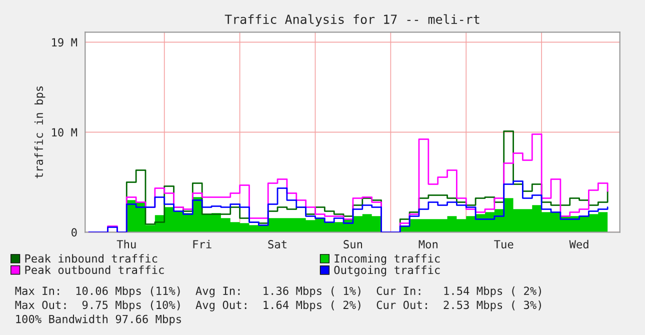  What do you see at coordinates (504, 244) in the screenshot?
I see `x-tick-label: Tue` at bounding box center [504, 244].